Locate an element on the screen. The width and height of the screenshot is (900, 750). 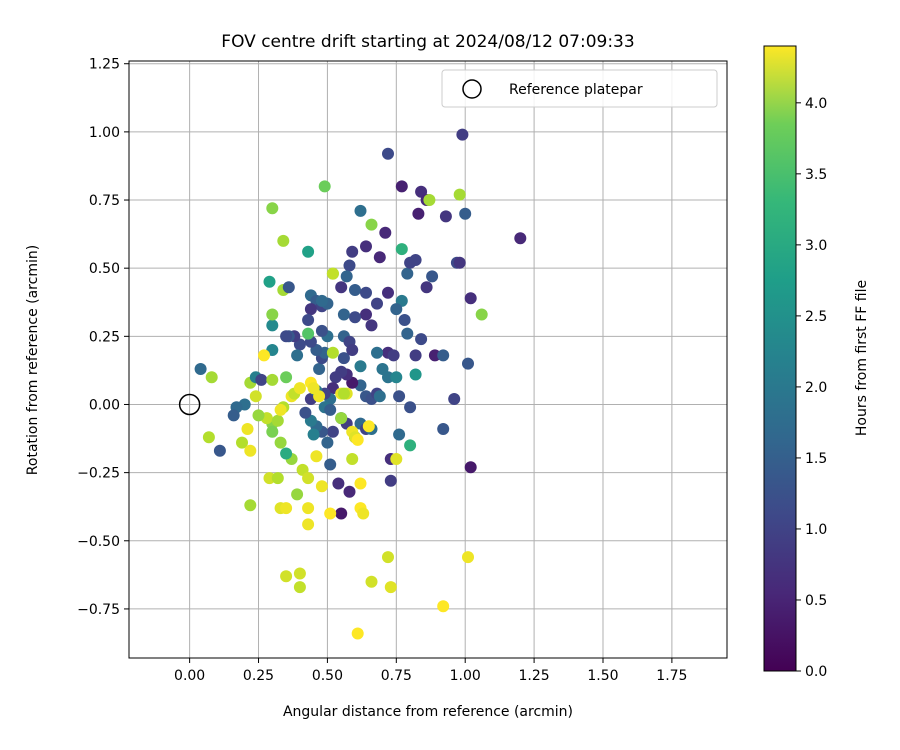
x-axis-label: Angular distance from reference (arcmin) is located at coordinates (428, 712).